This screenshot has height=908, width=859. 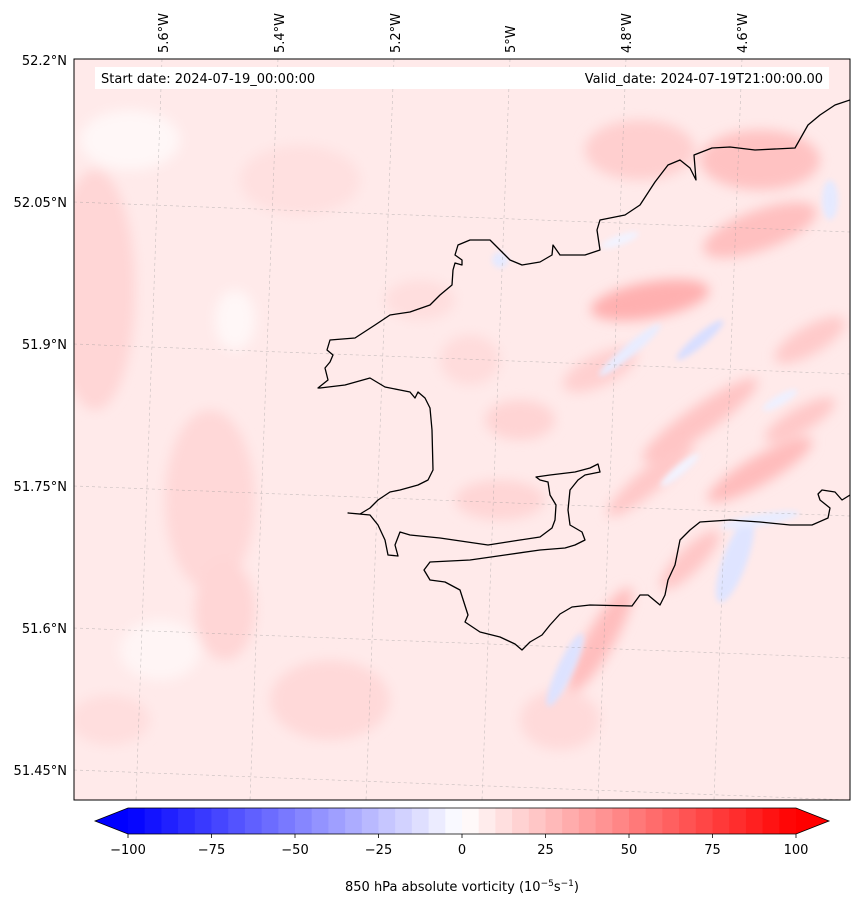 I want to click on lat-label: 51.6°N, so click(x=44, y=629).